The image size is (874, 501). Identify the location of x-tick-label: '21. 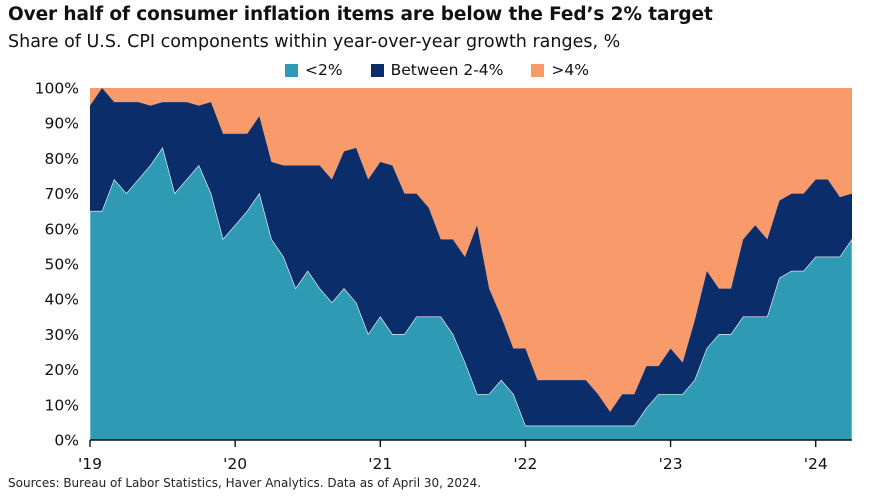
(380, 464).